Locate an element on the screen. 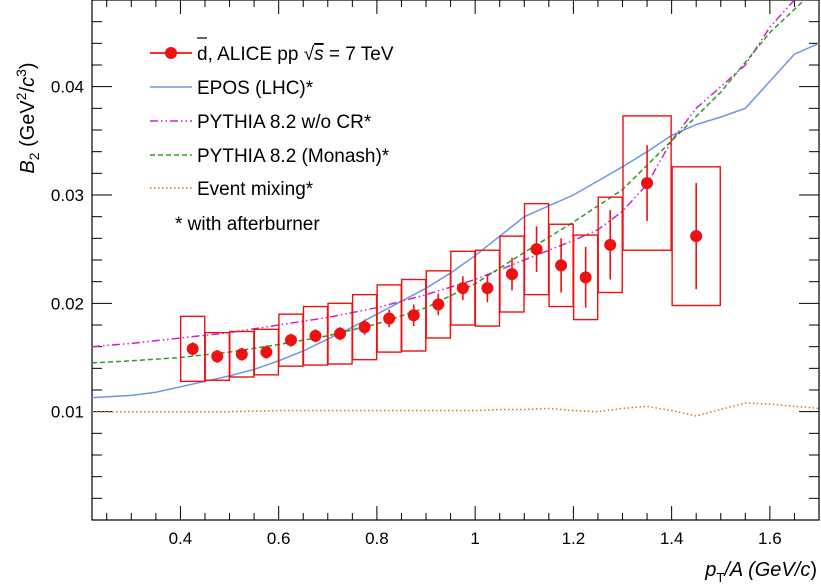 The height and width of the screenshot is (588, 821). legend-entry-data: d, ALICE pp √s = 7 TeV is located at coordinates (272, 51).